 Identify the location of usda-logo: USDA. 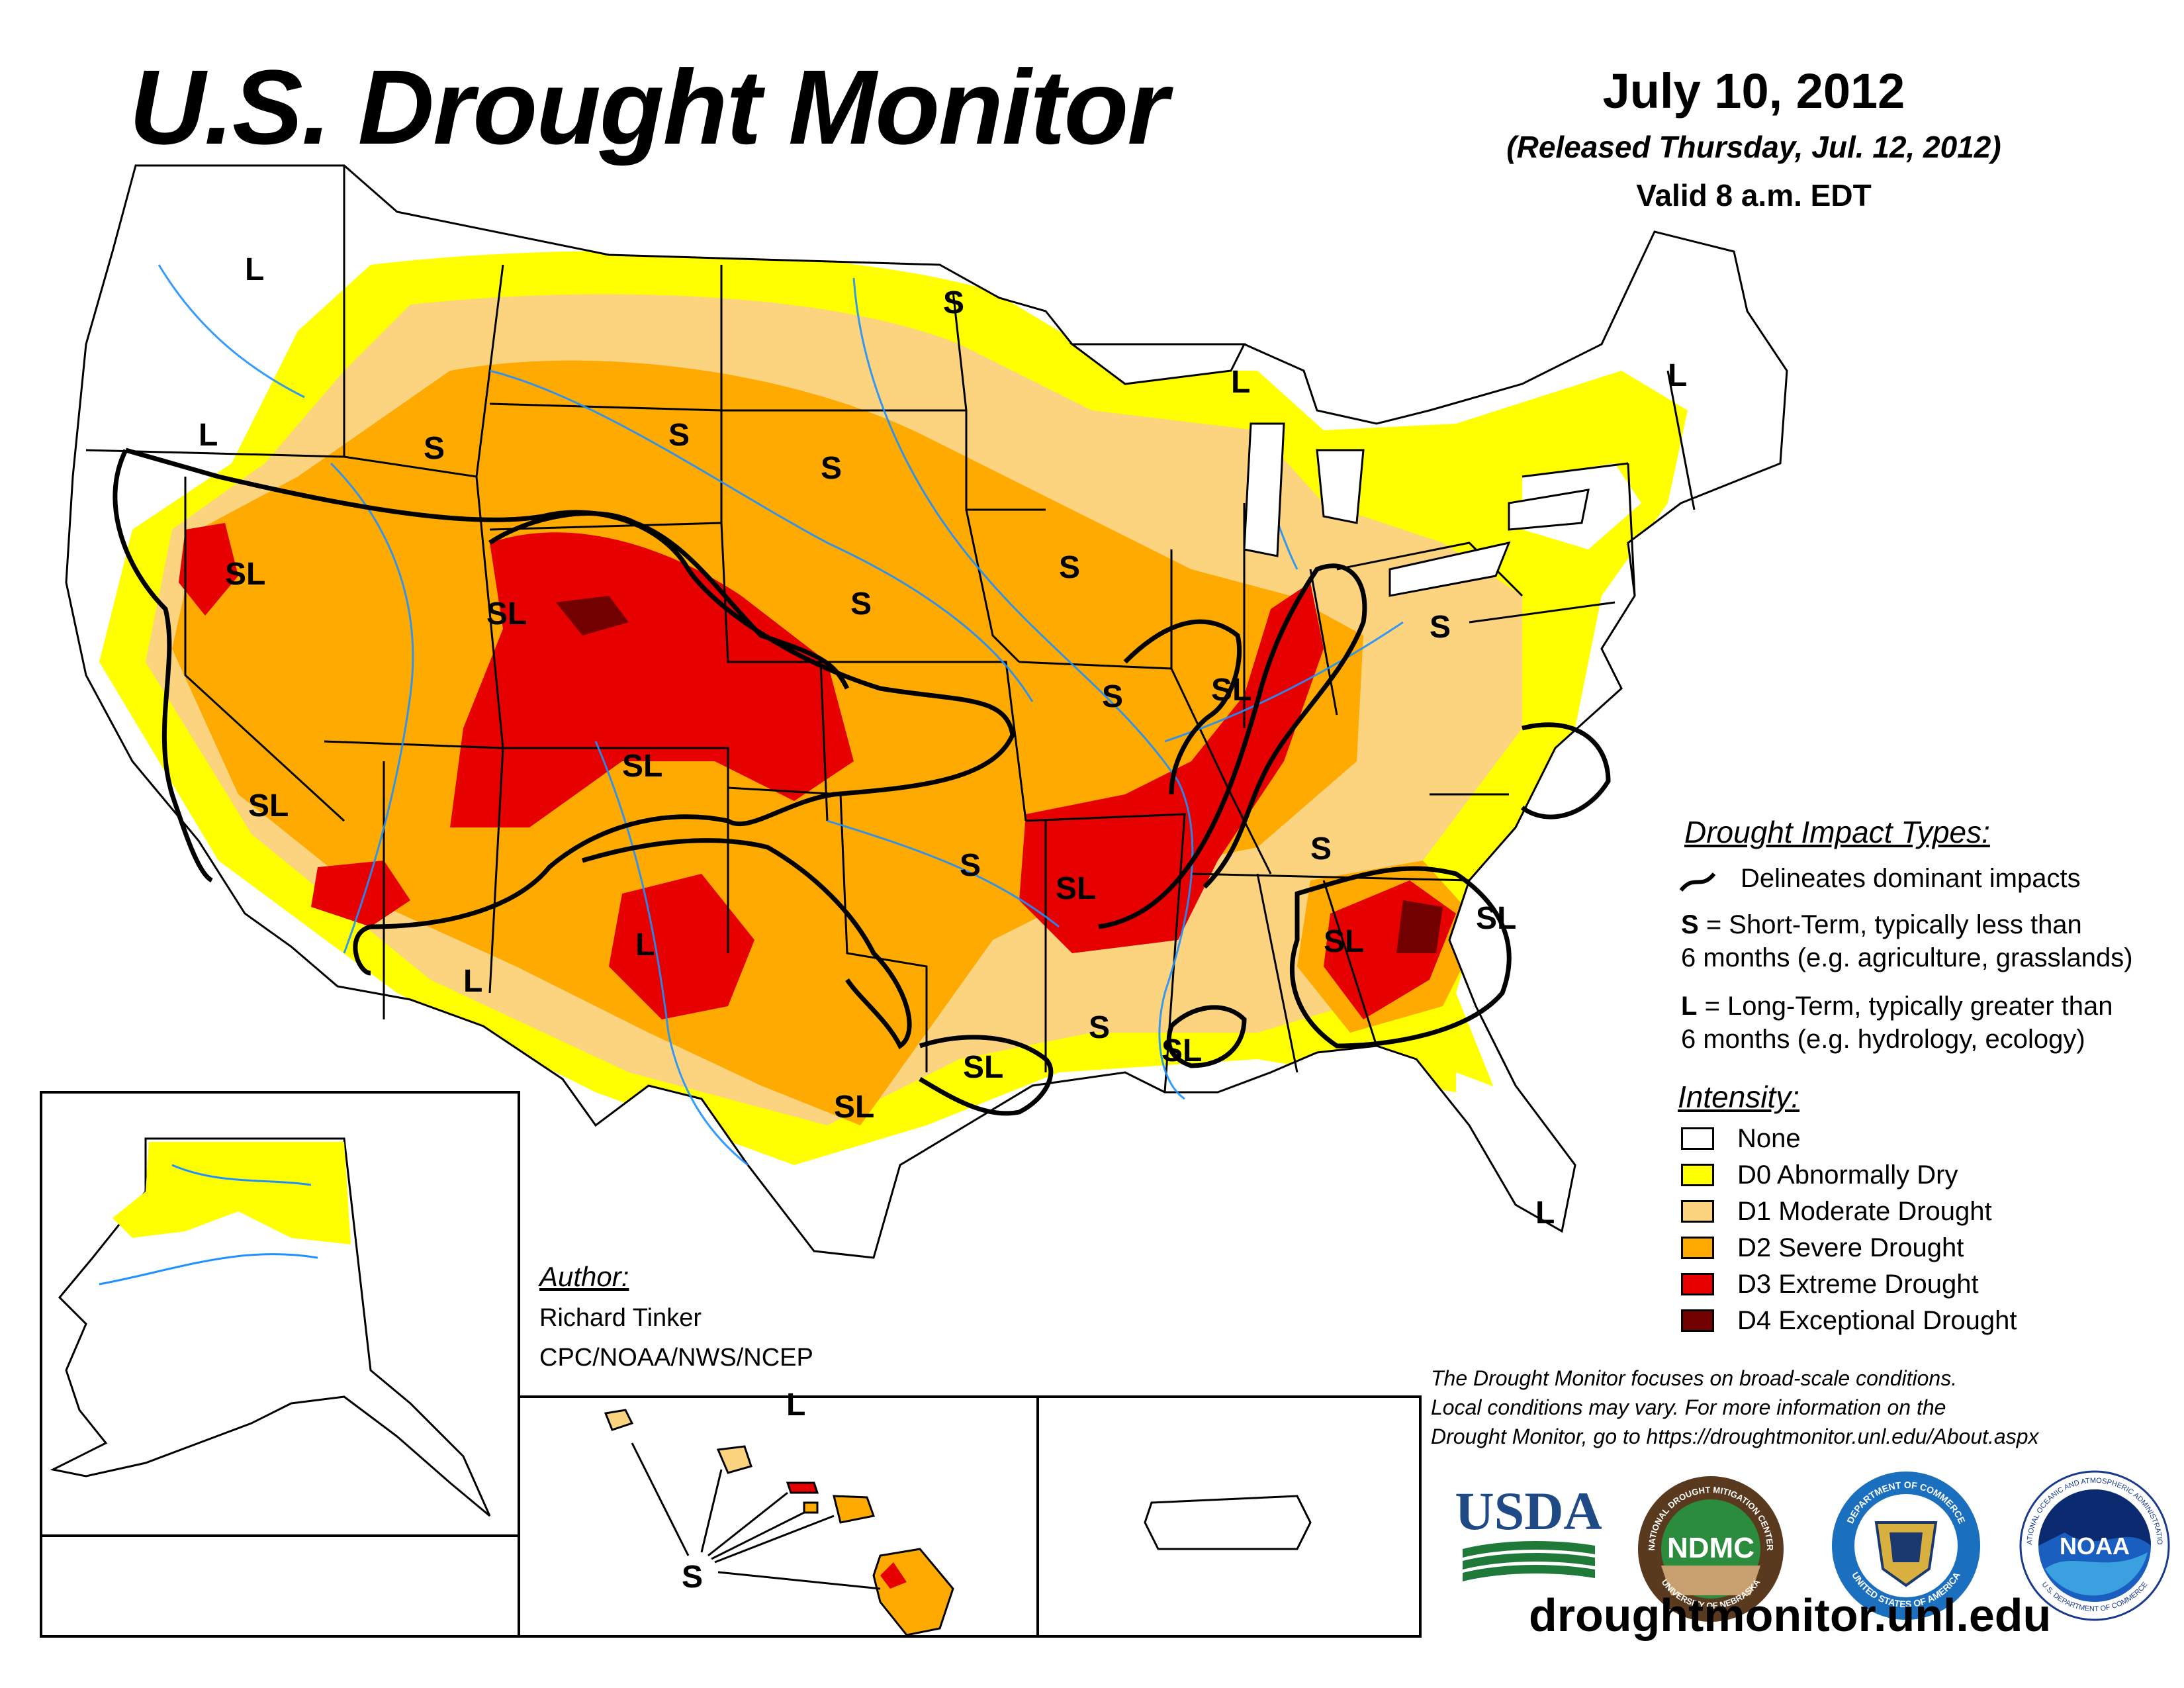
(1529, 1531).